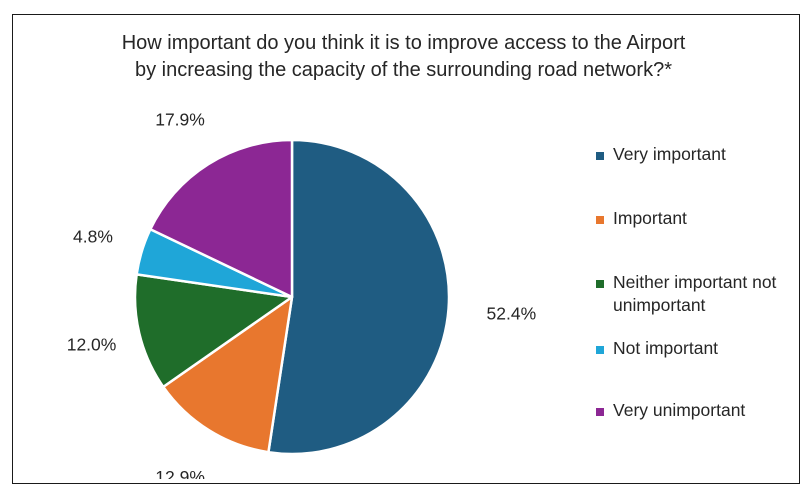  Describe the element at coordinates (92, 344) in the screenshot. I see `data-label-neither: 12.0%` at that location.